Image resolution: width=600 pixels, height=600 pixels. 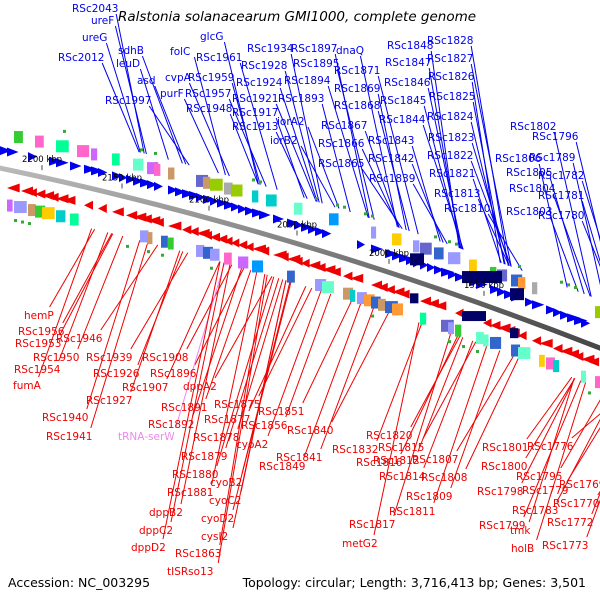 I want to click on forward-gene-label: RSc1843, so click(x=391, y=141).